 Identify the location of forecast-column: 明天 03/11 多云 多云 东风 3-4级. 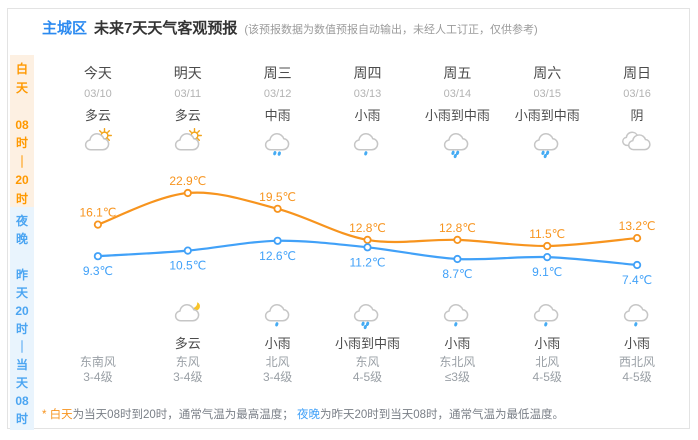
(188, 223).